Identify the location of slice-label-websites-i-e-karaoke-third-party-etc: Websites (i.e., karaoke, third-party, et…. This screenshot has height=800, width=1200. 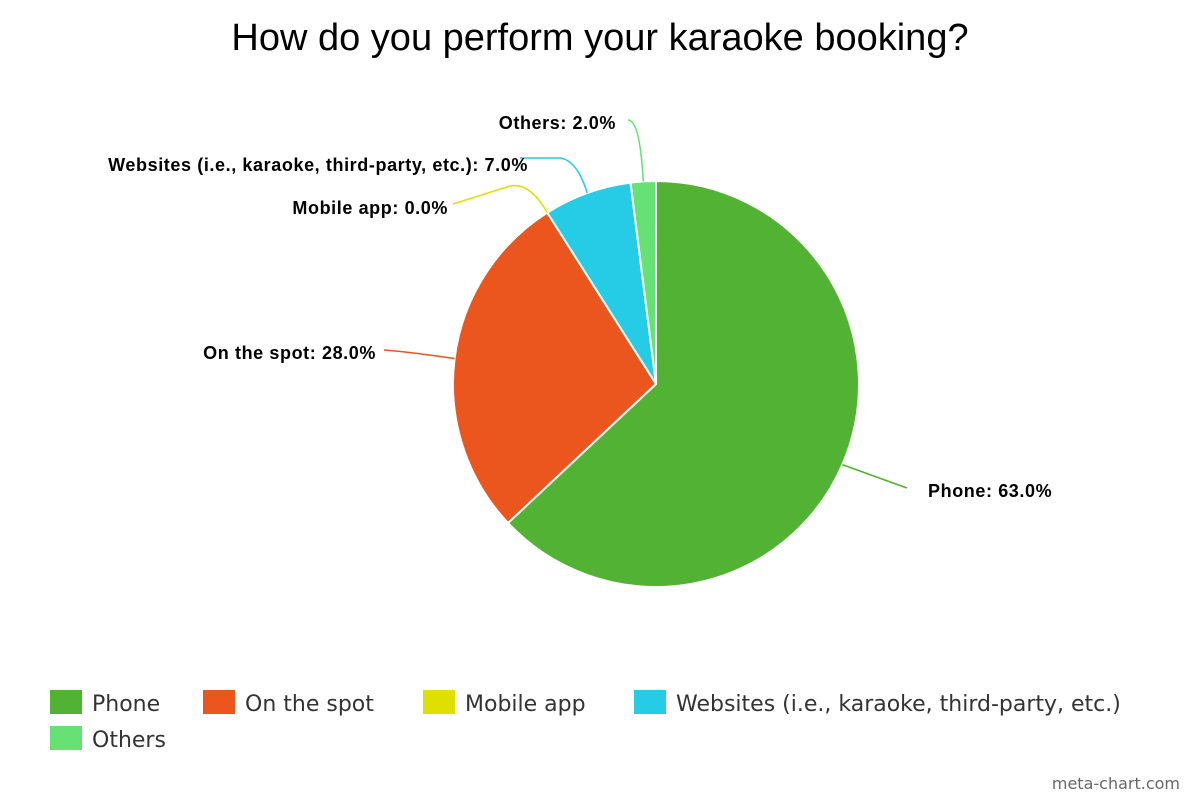
(318, 165).